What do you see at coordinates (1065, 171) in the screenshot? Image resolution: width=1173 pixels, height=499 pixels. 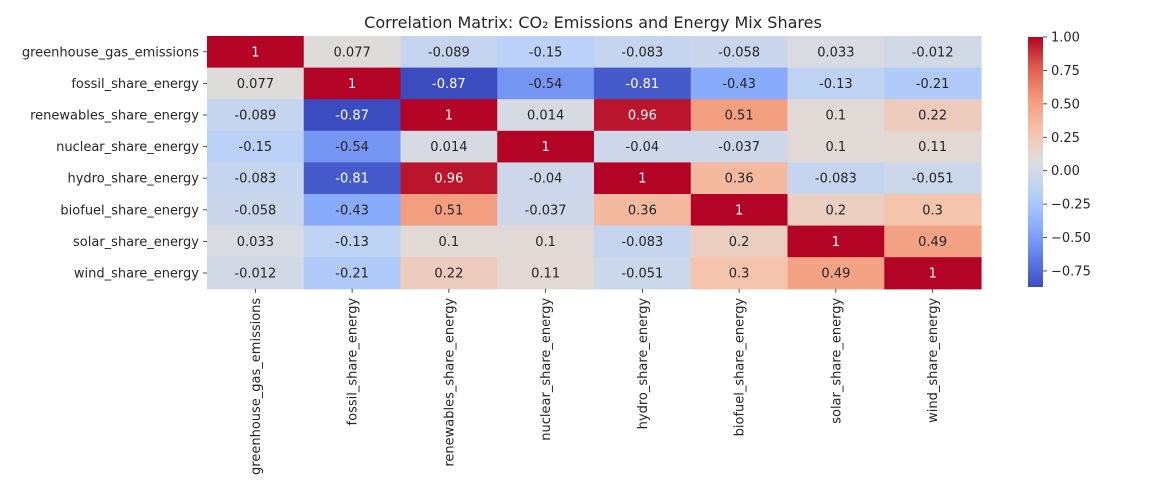 I see `colorbar-tick-label: 0.00` at bounding box center [1065, 171].